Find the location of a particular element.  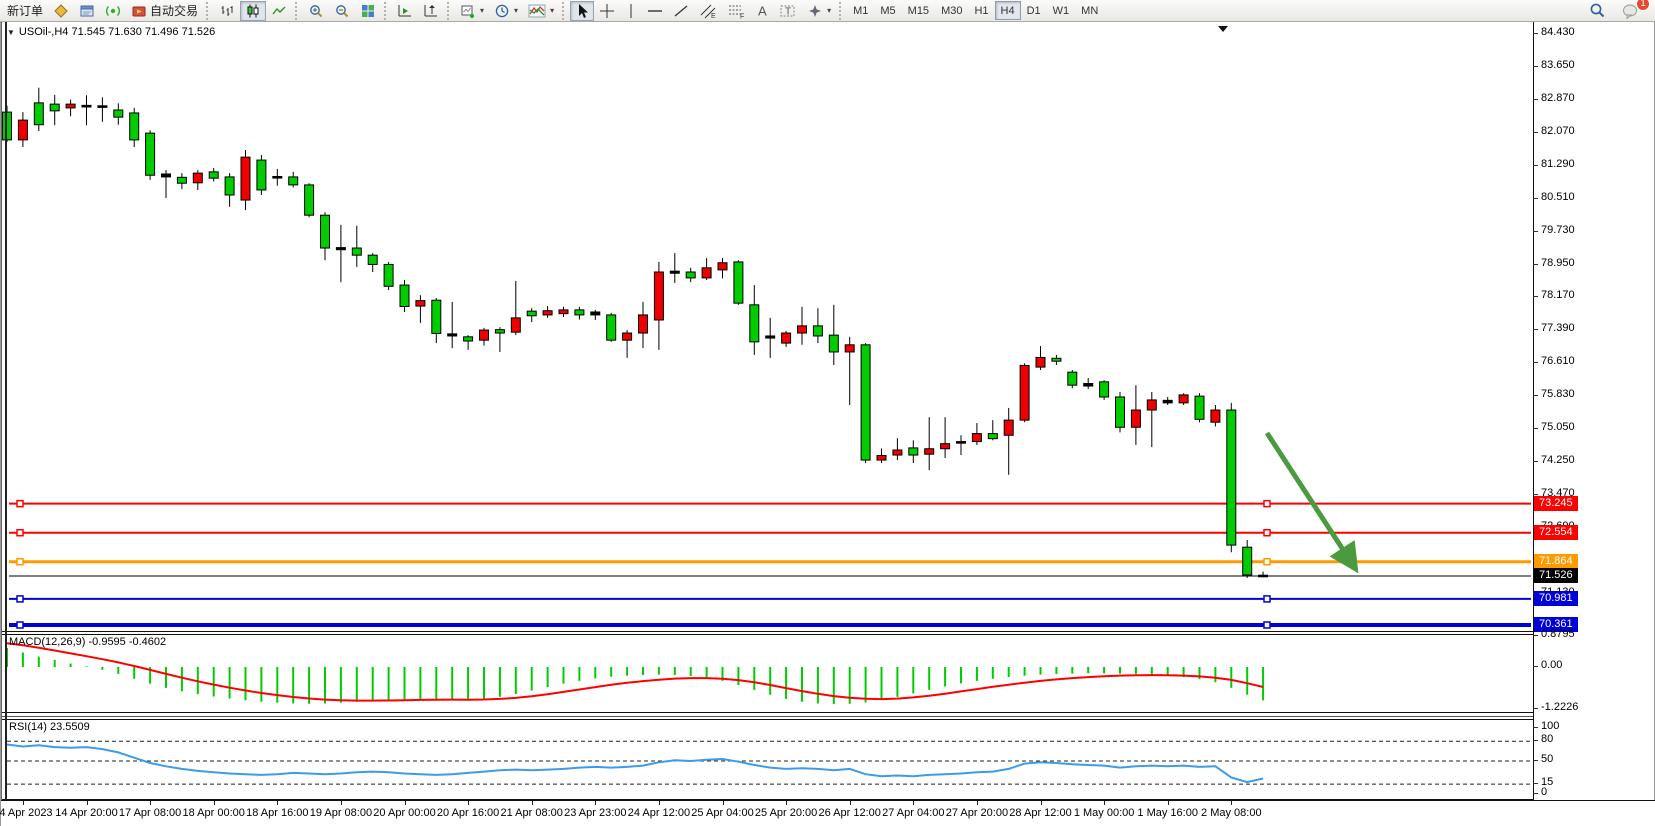

tab-timeframe-W1: W1 is located at coordinates (1061, 10).